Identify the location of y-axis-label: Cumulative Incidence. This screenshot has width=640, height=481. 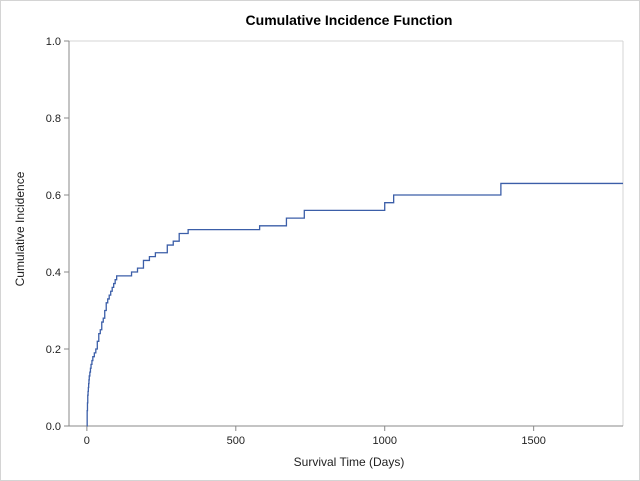
(20, 228).